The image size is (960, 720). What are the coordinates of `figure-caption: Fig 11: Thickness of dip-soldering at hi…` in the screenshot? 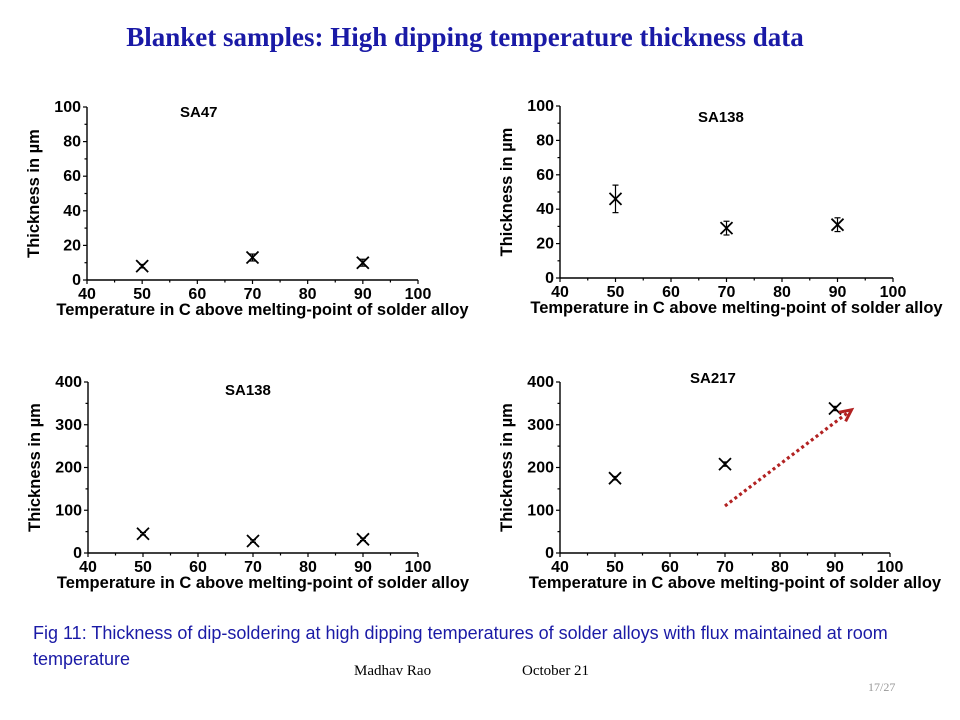 It's located at (460, 646).